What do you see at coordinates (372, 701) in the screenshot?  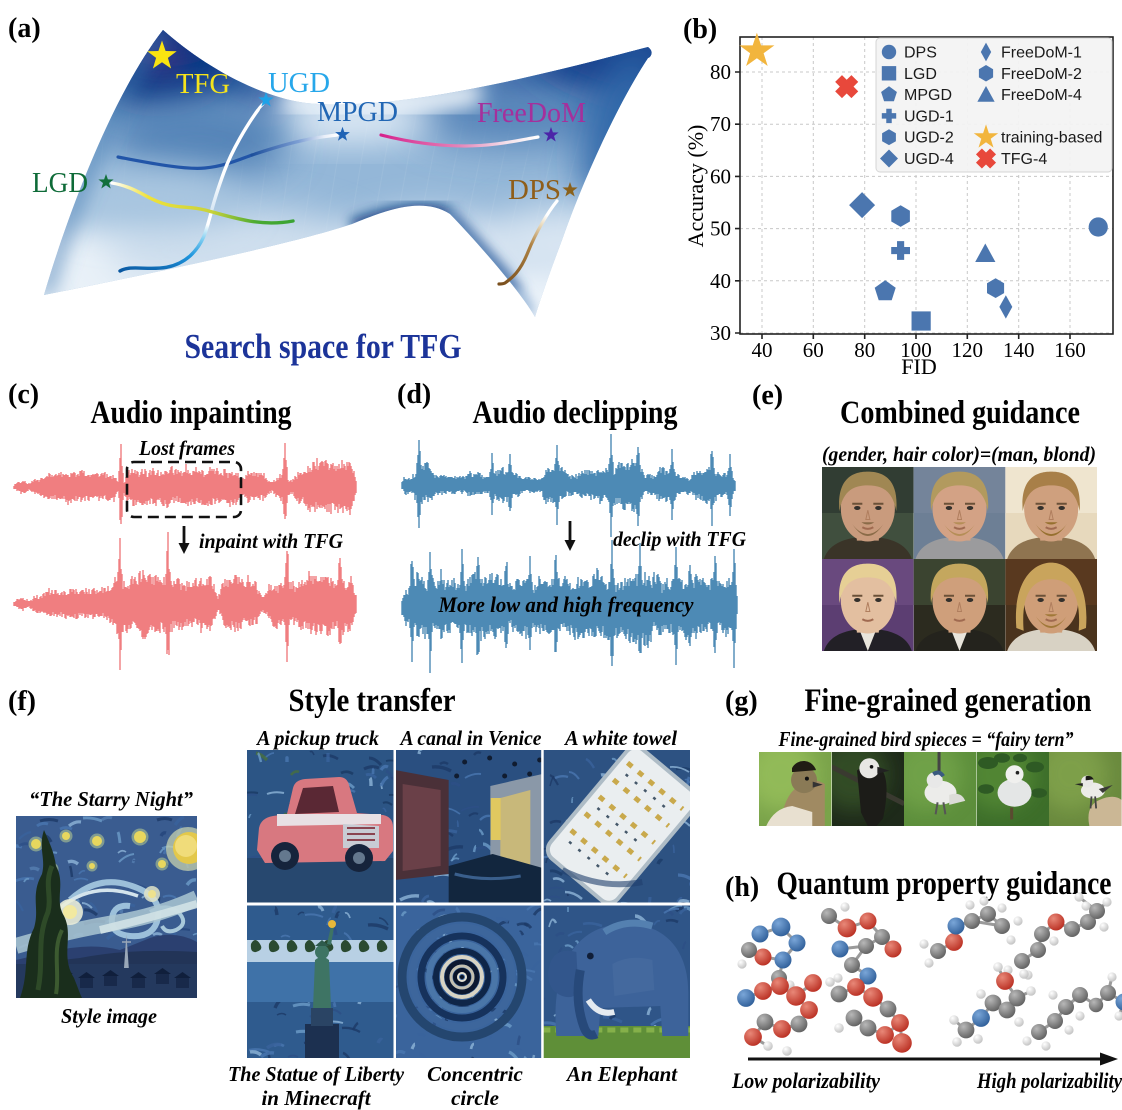 I see `svg-text: Style transfer` at bounding box center [372, 701].